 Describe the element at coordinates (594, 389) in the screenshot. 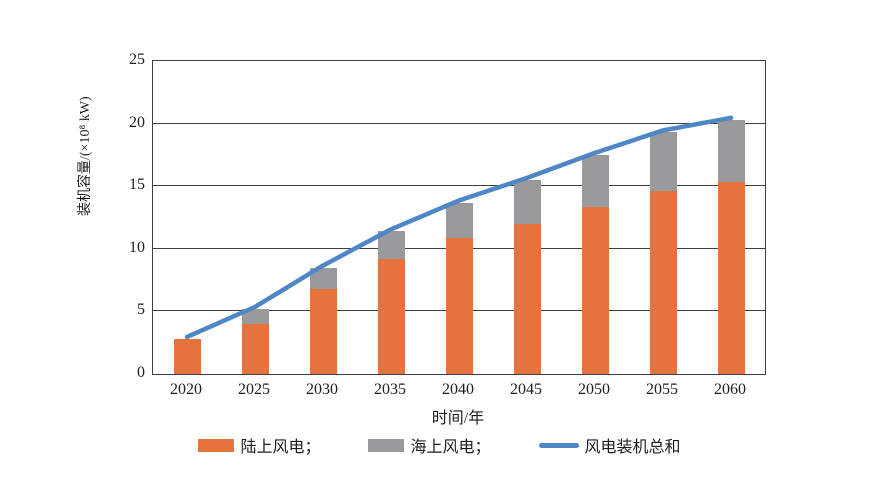

I see `x-tick-label: 2050` at that location.